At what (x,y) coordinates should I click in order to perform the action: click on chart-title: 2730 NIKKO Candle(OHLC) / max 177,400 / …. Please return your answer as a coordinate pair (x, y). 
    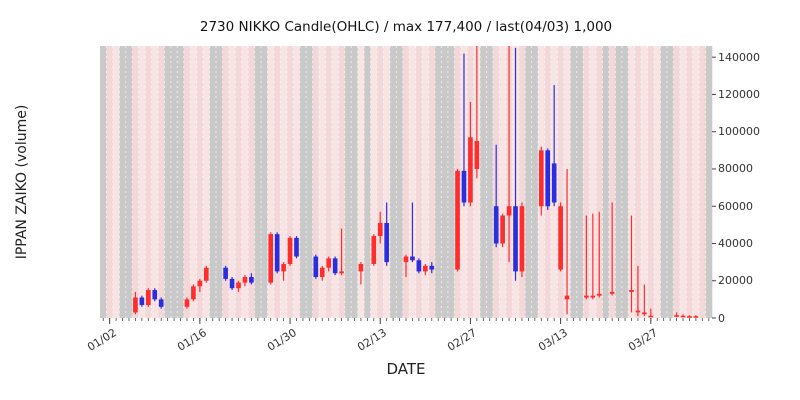
    Looking at the image, I should click on (406, 27).